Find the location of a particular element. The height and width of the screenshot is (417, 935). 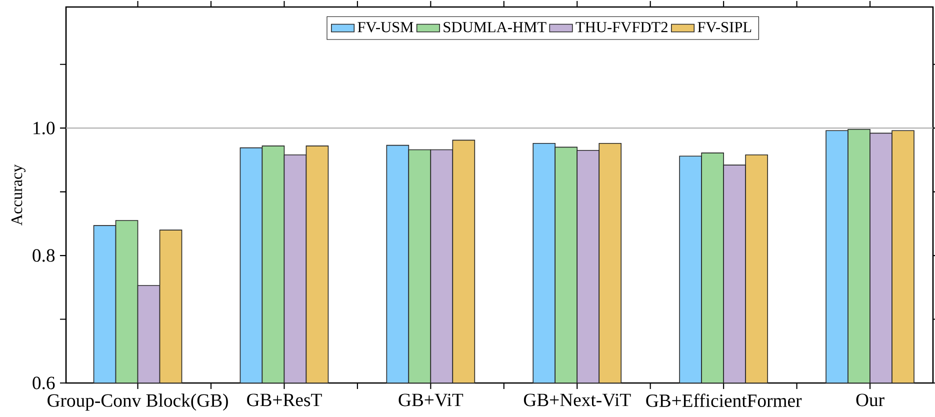

y-axis-title: Accuracy is located at coordinates (18, 195).